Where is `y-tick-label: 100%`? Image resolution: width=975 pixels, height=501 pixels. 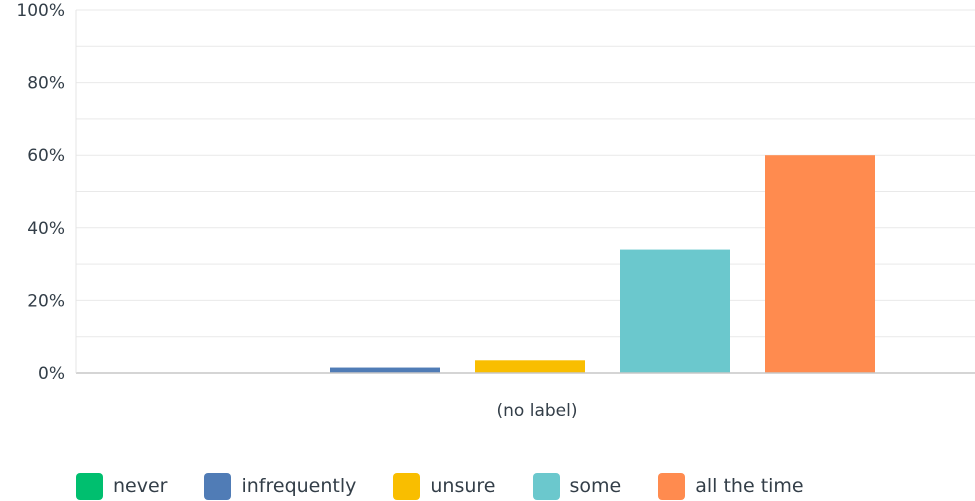
y-tick-label: 100% is located at coordinates (40, 11).